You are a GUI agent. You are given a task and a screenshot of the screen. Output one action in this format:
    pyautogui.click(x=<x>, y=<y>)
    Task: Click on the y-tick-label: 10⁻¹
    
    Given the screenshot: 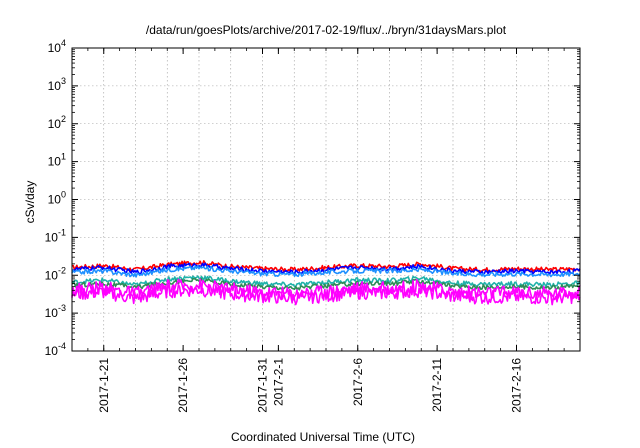 What is the action you would take?
    pyautogui.click(x=55, y=235)
    